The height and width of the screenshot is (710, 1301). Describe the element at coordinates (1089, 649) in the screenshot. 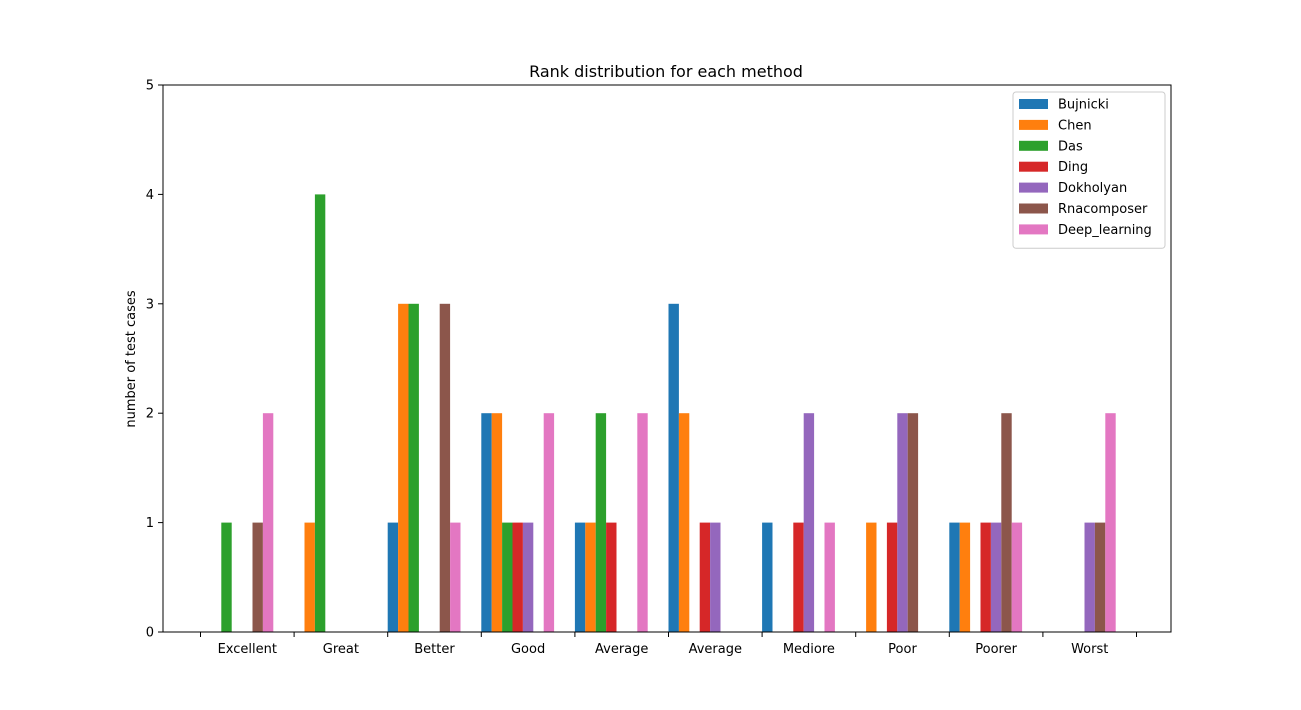

I see `x-tick-label: Worst` at that location.